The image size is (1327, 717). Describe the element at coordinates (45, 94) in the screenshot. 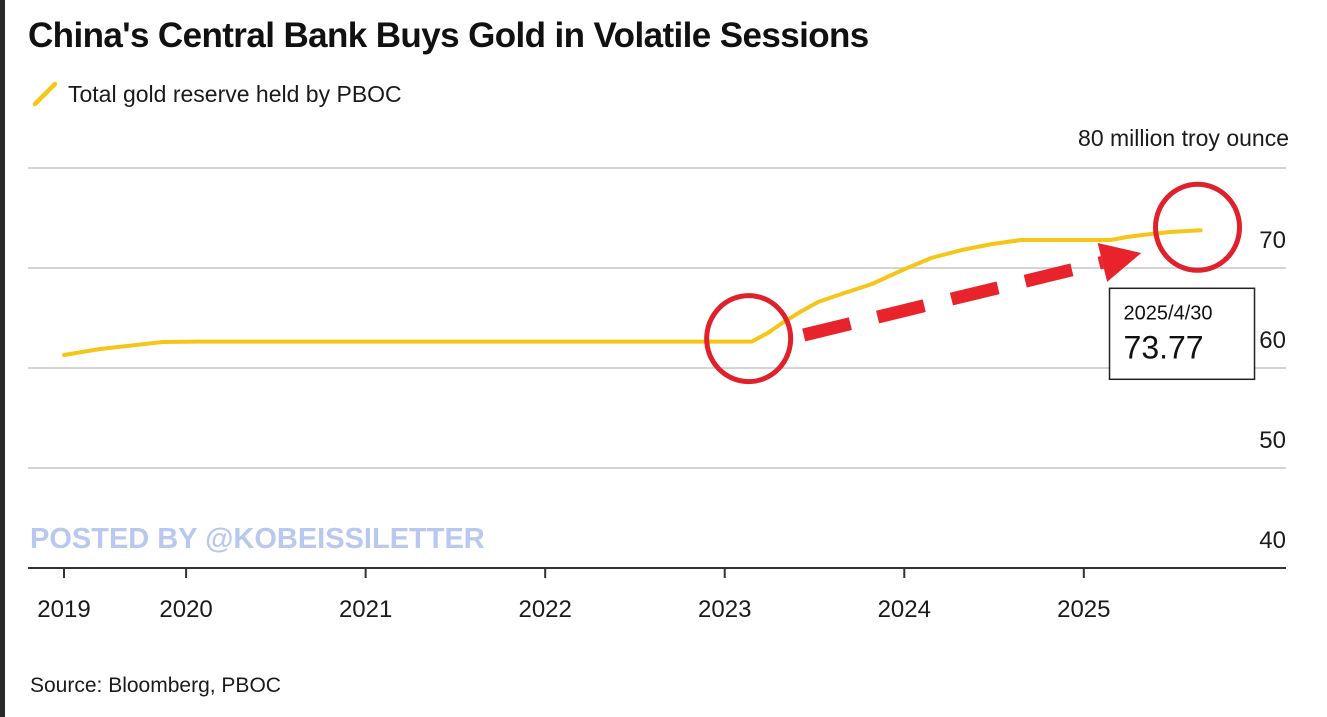

I see `legend-line-swatch-icon` at that location.